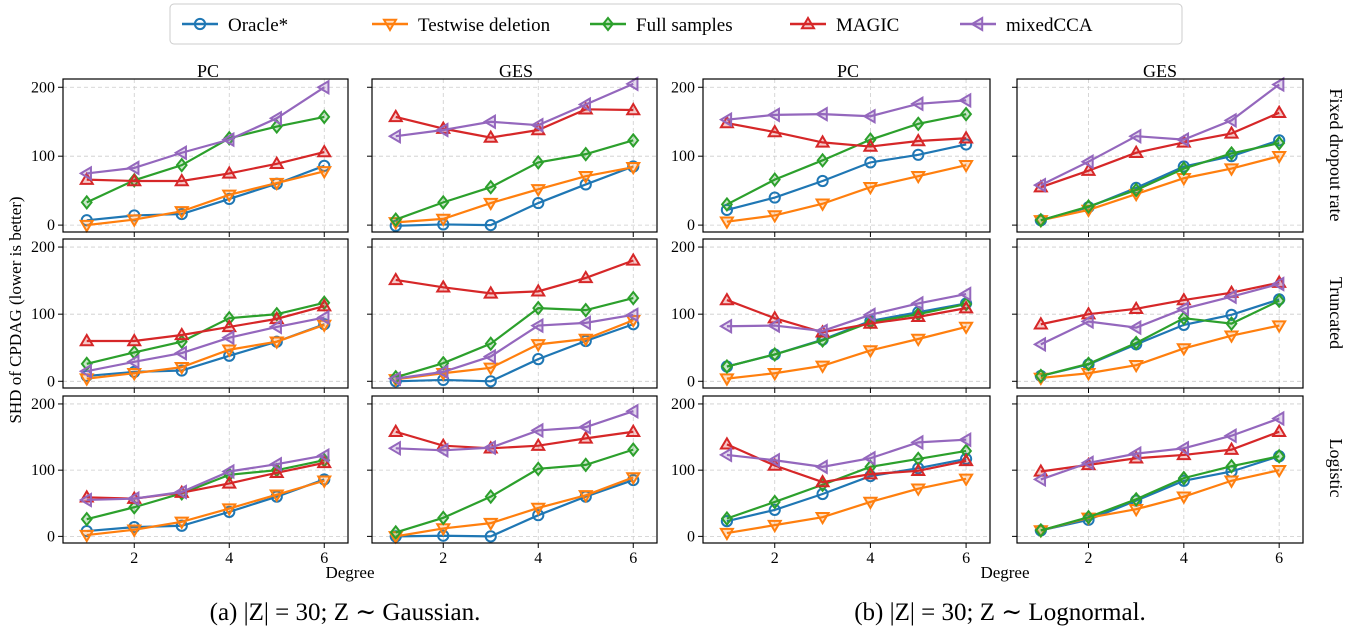 Image resolution: width=1349 pixels, height=635 pixels. I want to click on row-title-logistic: Logistic, so click(1336, 468).